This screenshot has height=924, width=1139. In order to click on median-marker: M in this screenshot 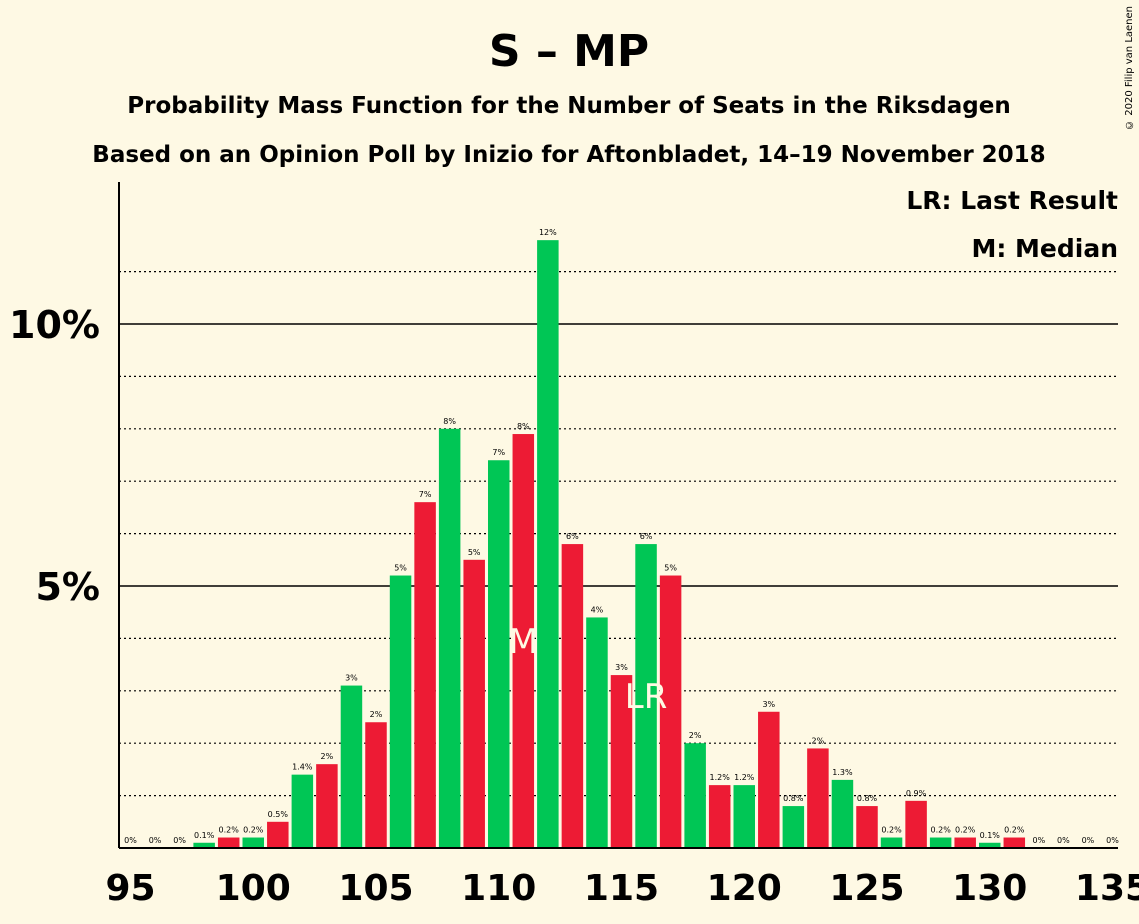, I will do `click(523, 642)`.